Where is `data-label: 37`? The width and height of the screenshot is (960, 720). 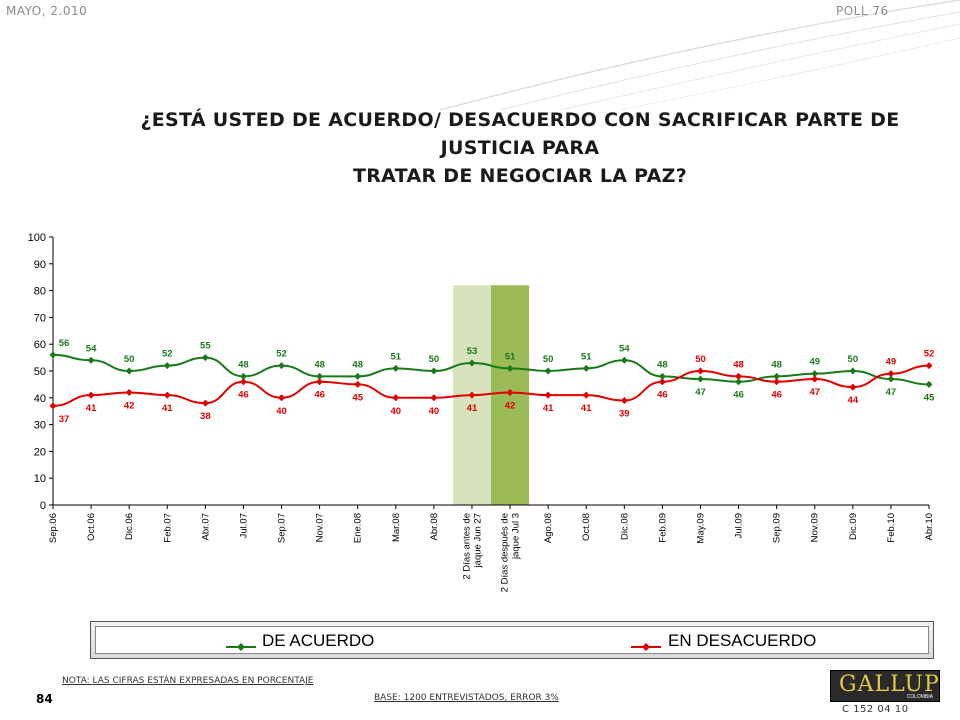 data-label: 37 is located at coordinates (64, 419).